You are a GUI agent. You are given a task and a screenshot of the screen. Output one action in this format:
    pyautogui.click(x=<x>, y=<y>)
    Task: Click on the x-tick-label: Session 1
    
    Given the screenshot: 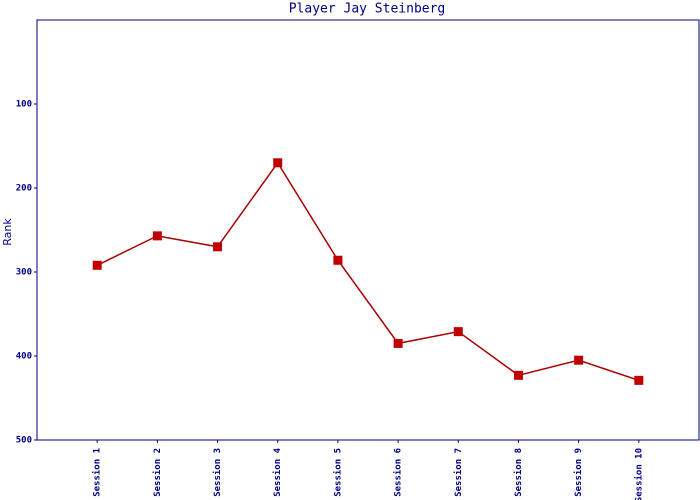 What is the action you would take?
    pyautogui.click(x=97, y=472)
    